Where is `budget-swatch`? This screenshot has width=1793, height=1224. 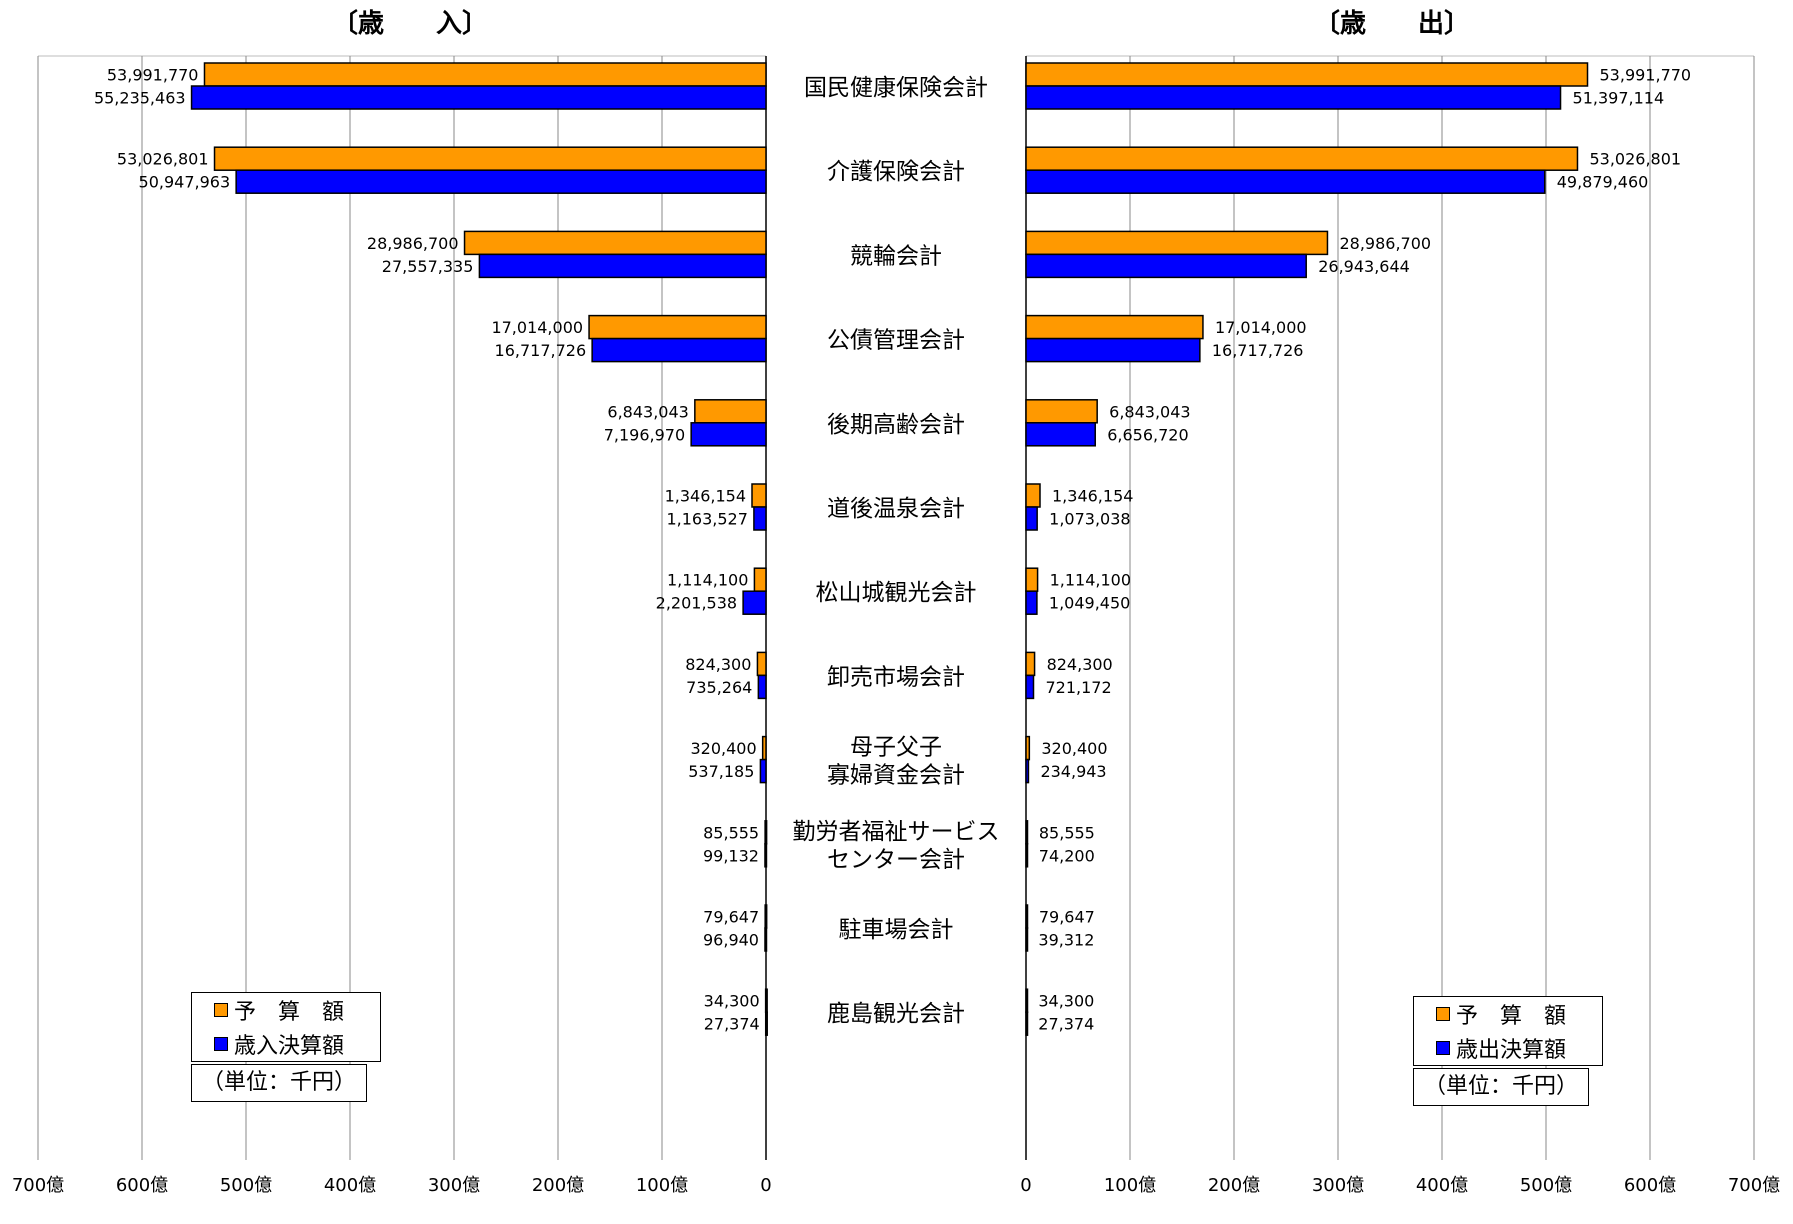 budget-swatch is located at coordinates (221, 1010).